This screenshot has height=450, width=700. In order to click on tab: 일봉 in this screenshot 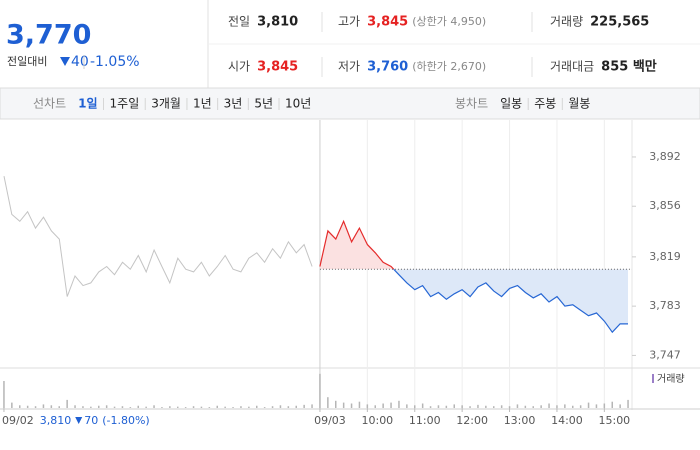, I will do `click(511, 104)`.